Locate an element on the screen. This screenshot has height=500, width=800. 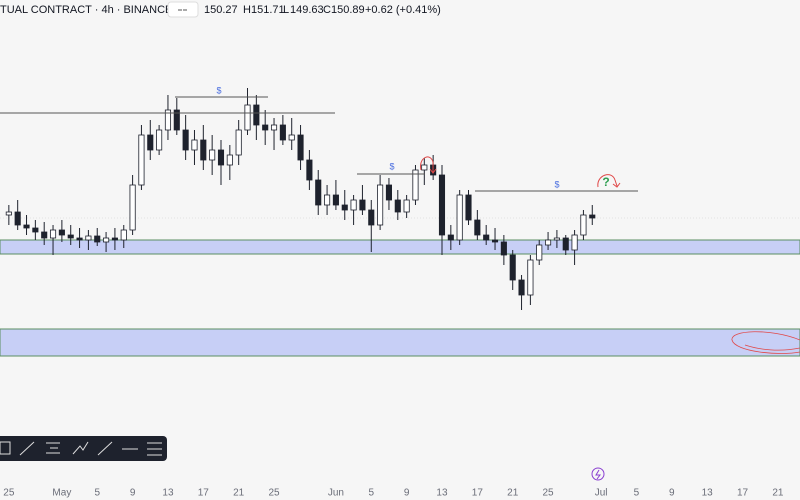
close-label: C is located at coordinates (327, 10).